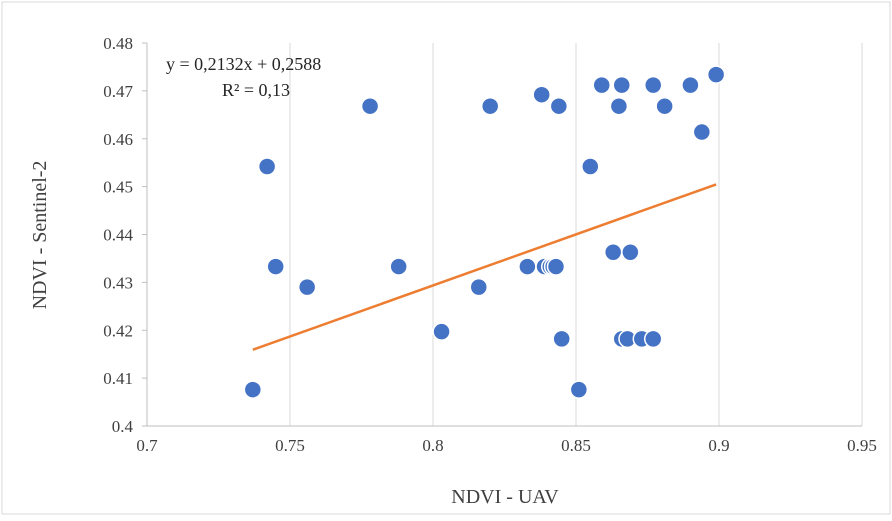  Describe the element at coordinates (118, 282) in the screenshot. I see `y-tick-label: 0.43` at that location.